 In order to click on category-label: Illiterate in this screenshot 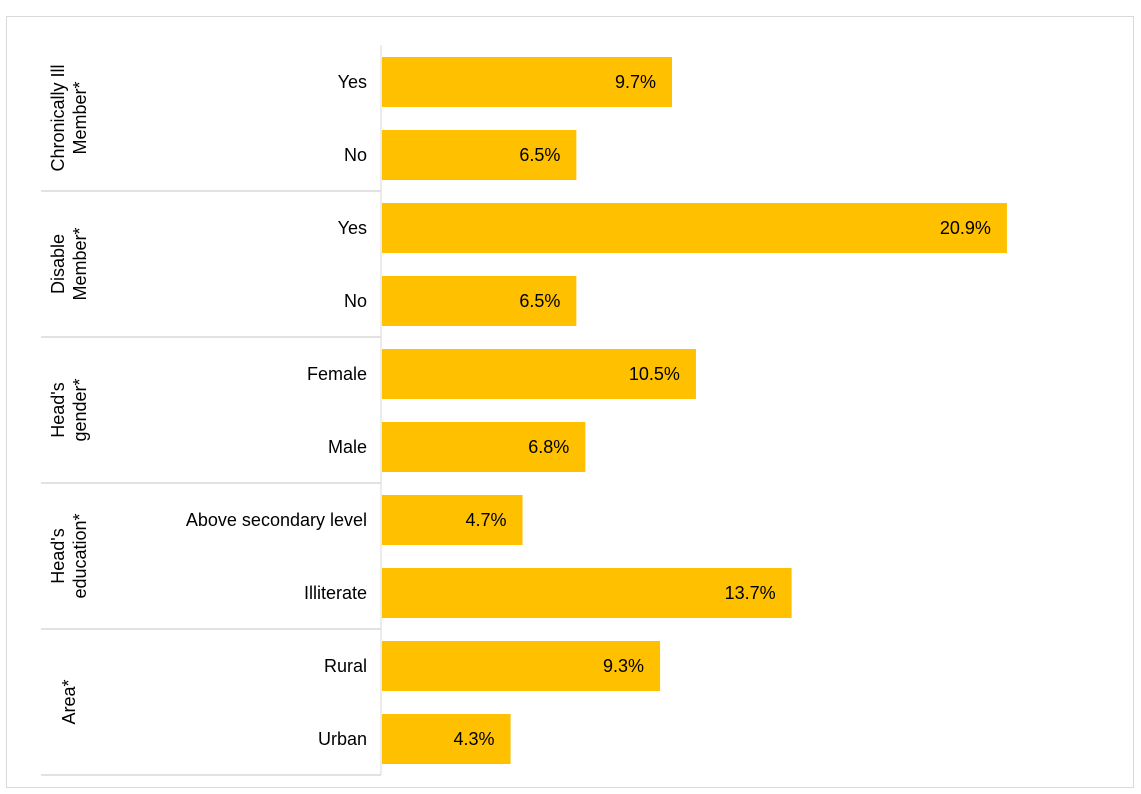, I will do `click(335, 593)`.